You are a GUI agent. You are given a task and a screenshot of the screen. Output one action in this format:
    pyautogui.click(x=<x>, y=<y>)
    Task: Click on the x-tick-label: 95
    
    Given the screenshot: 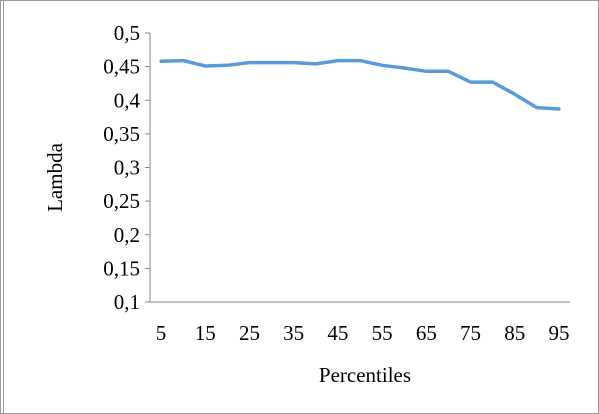 What is the action you would take?
    pyautogui.click(x=558, y=333)
    